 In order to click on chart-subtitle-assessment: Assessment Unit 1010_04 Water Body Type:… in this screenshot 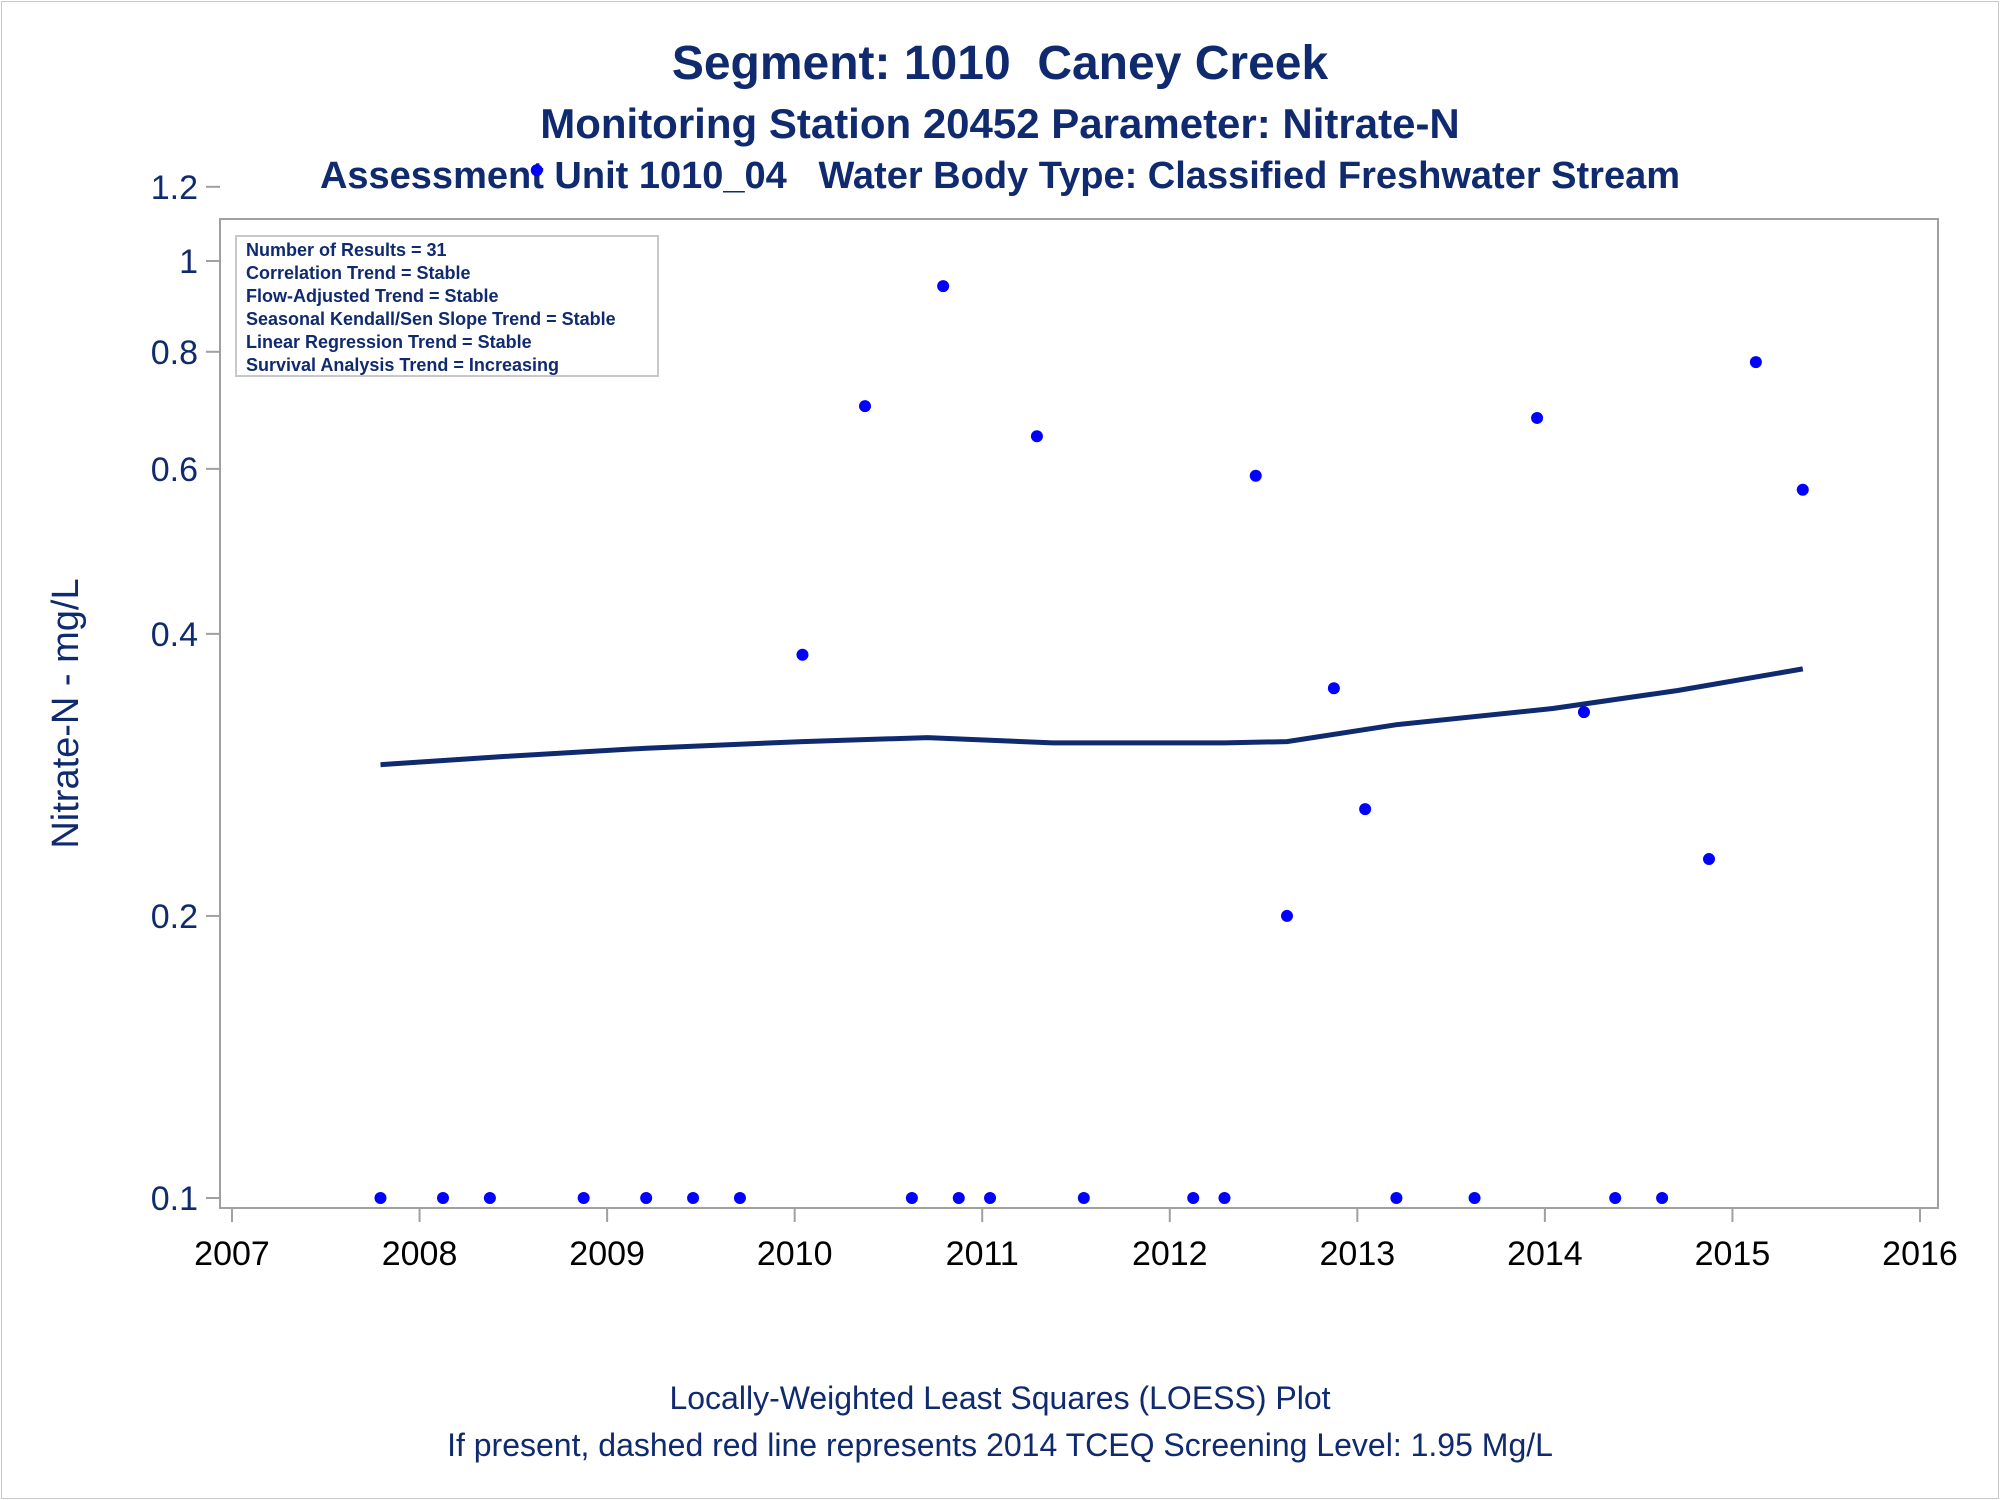, I will do `click(1000, 176)`.